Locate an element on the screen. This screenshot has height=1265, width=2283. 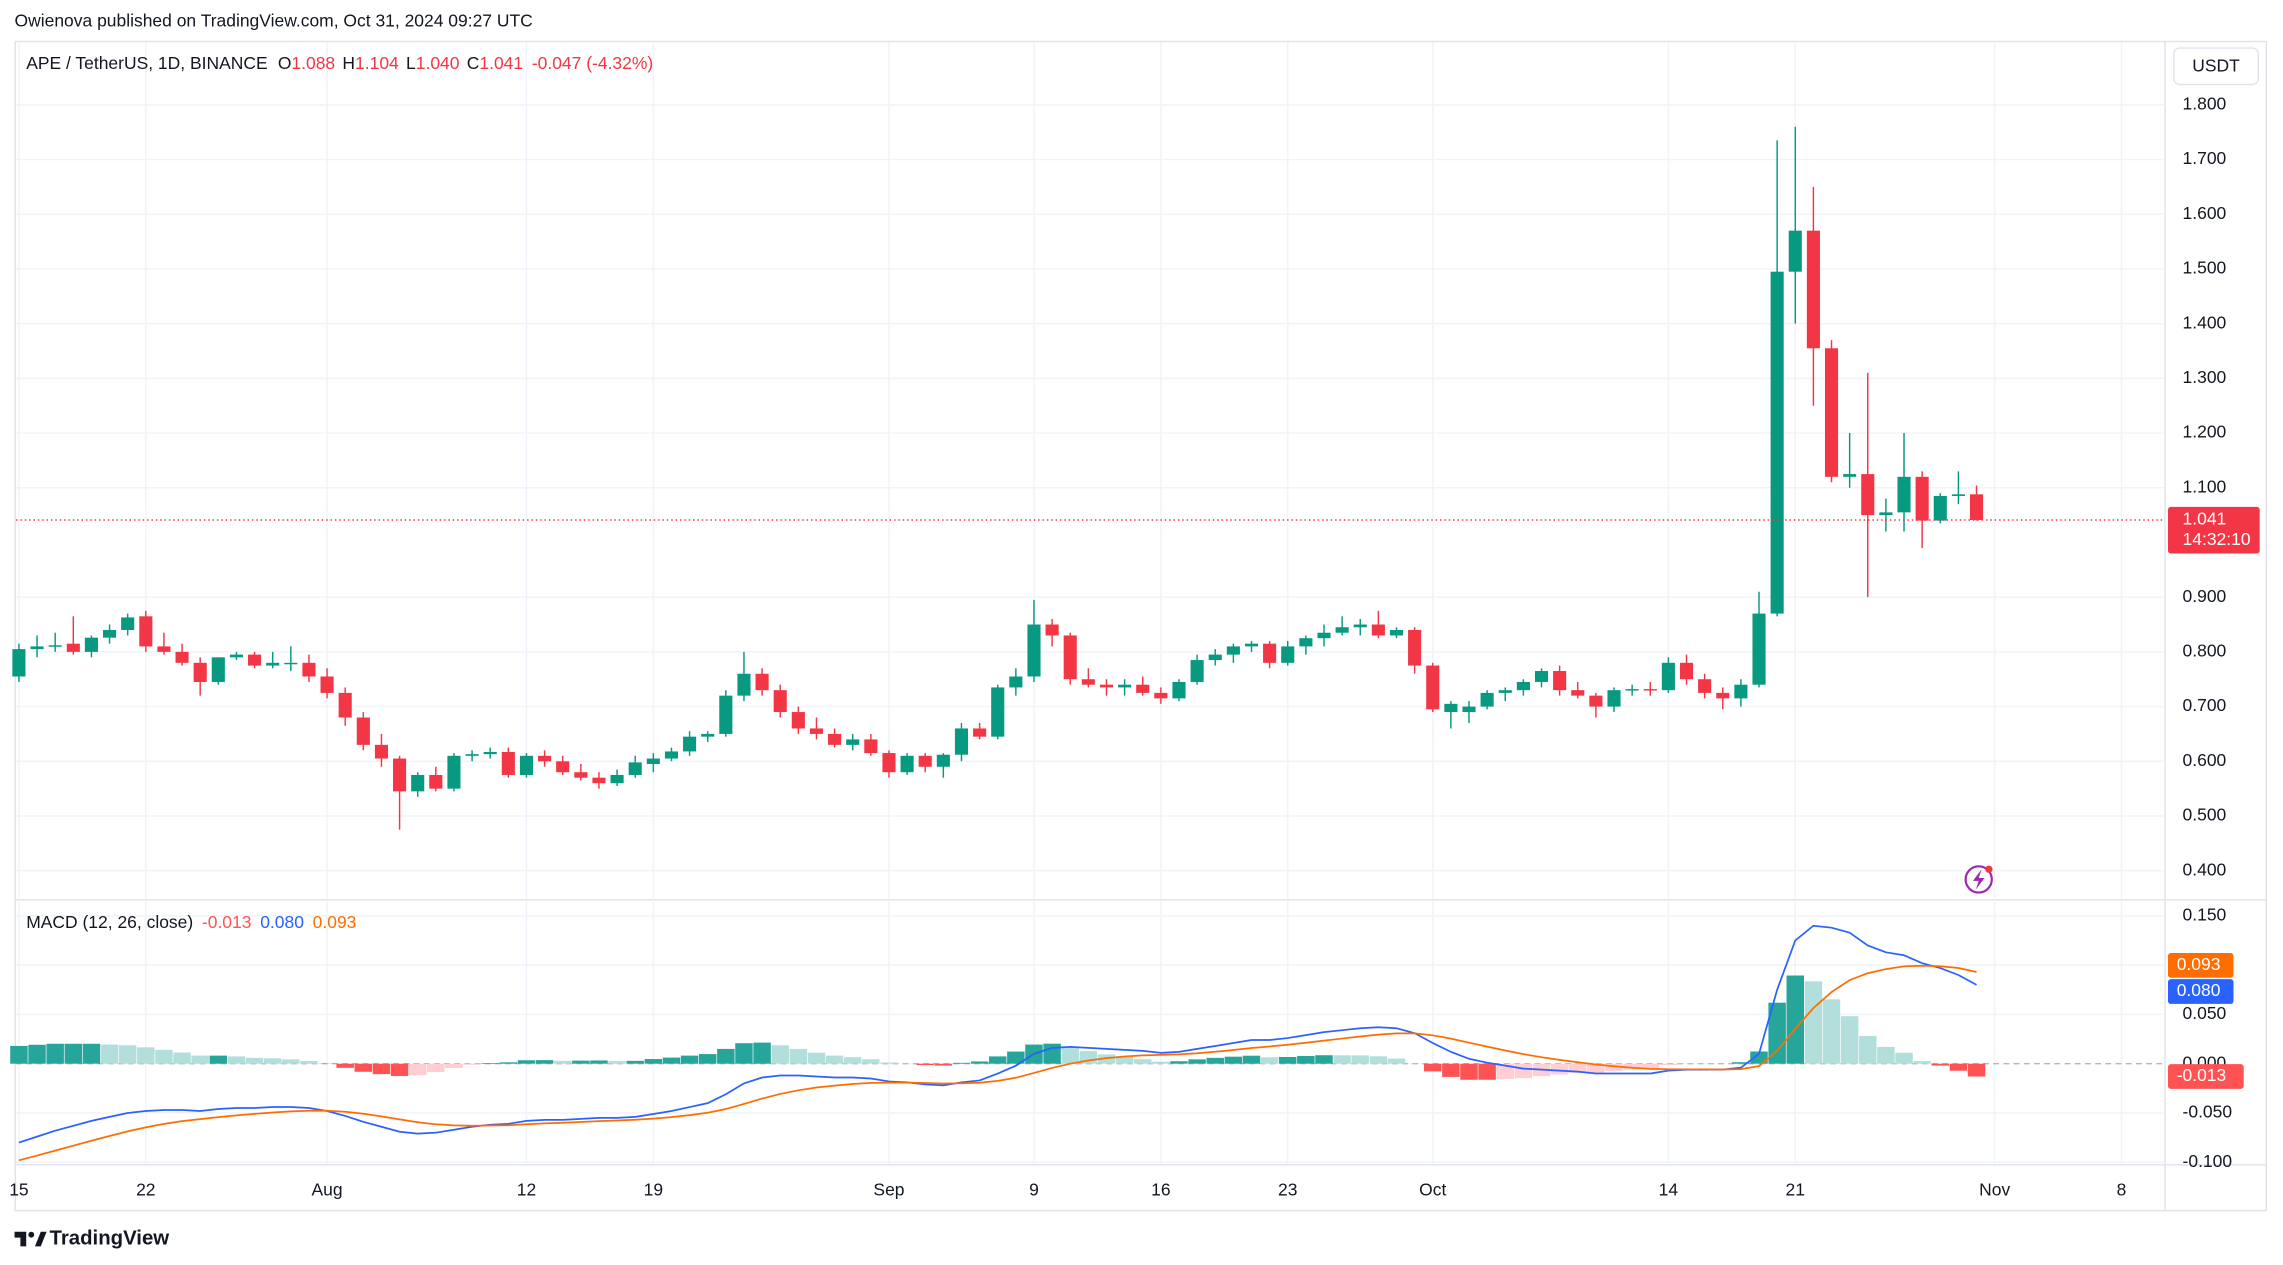
ohlc-value: 1.041 is located at coordinates (501, 63).